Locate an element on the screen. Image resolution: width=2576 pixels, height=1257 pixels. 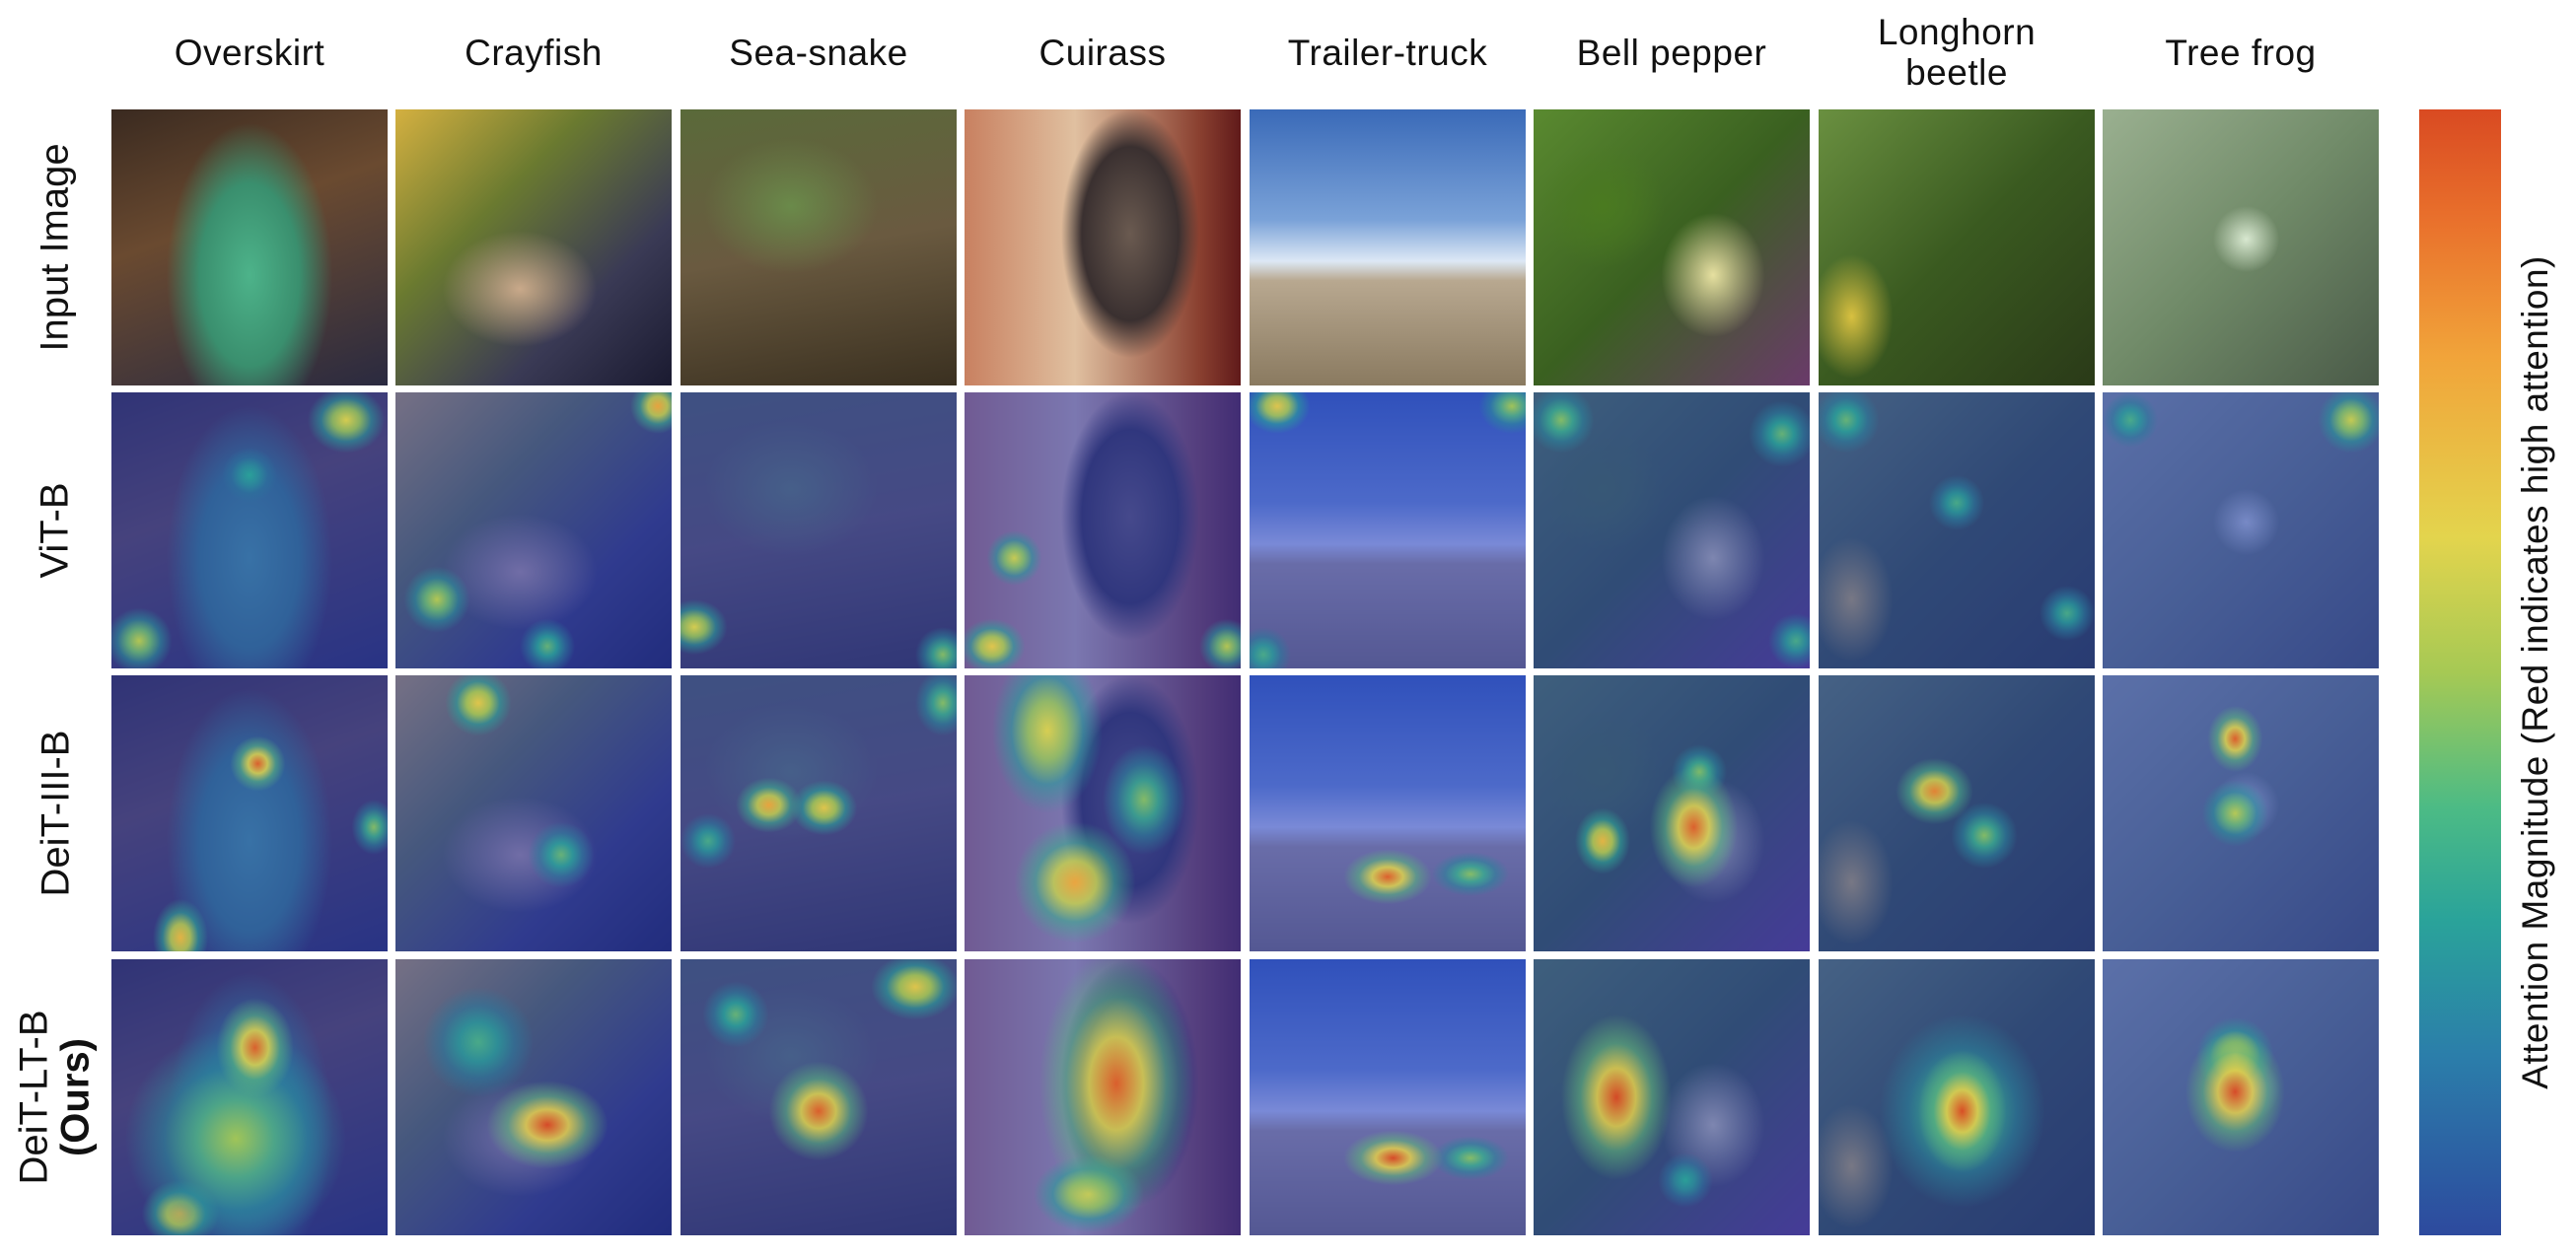
column-header: Tree frog is located at coordinates (2241, 53).